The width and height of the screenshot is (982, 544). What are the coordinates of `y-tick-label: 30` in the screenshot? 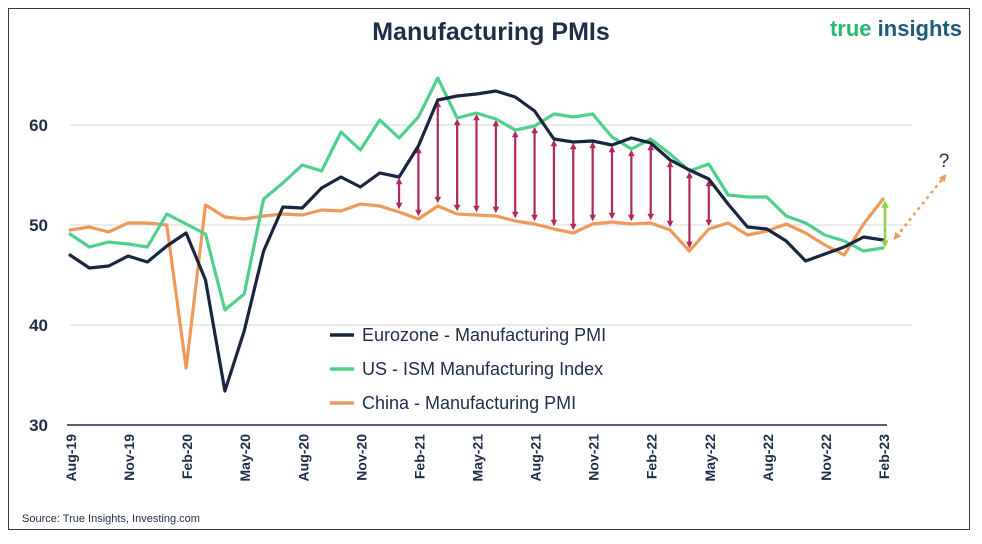 It's located at (38, 425).